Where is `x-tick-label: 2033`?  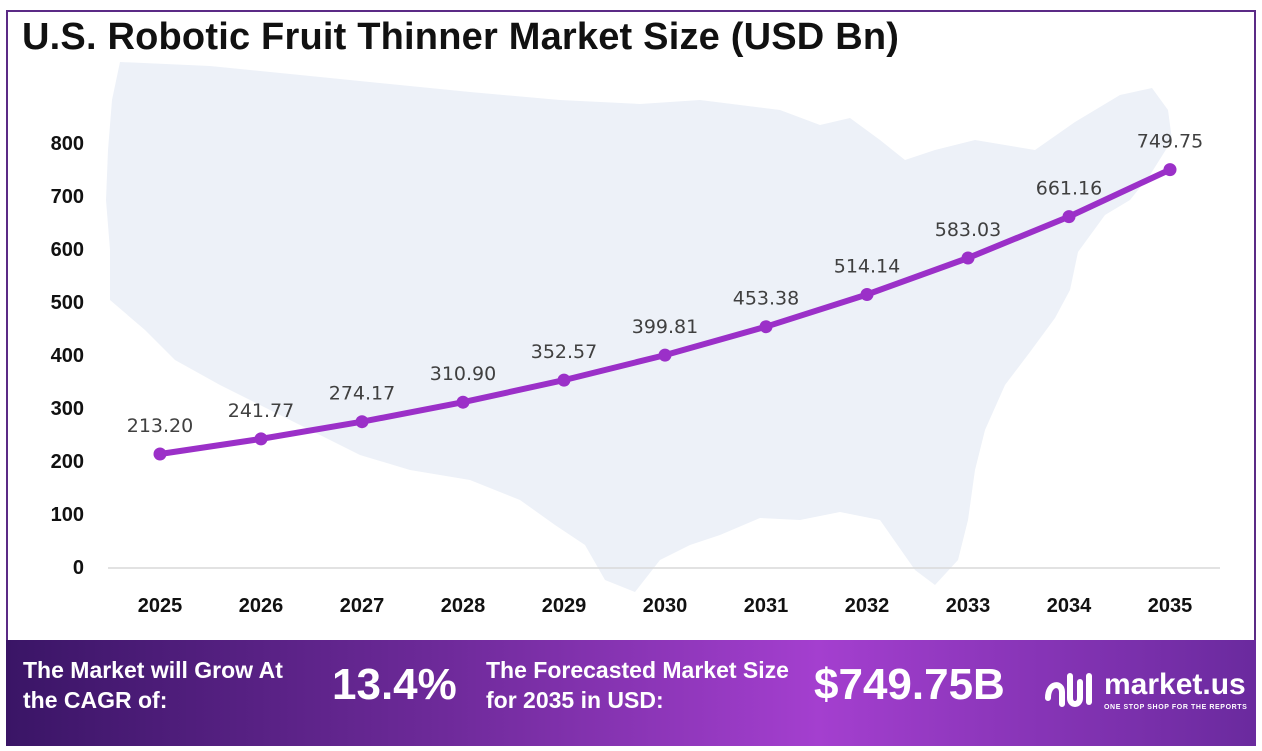
x-tick-label: 2033 is located at coordinates (968, 606).